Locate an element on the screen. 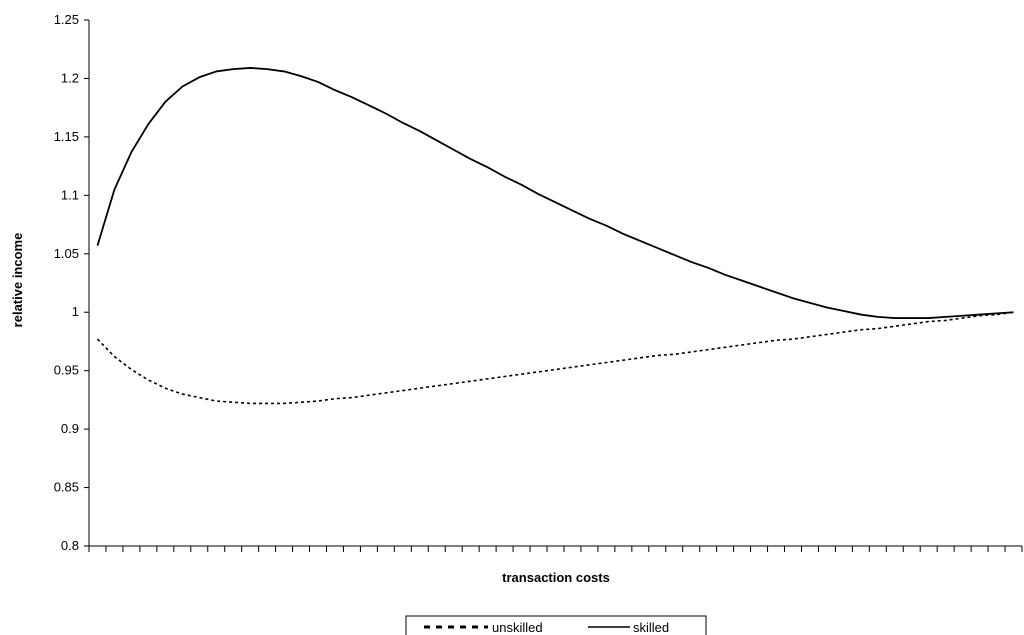 Image resolution: width=1024 pixels, height=635 pixels. y-tick-label: 1.05 is located at coordinates (66, 253).